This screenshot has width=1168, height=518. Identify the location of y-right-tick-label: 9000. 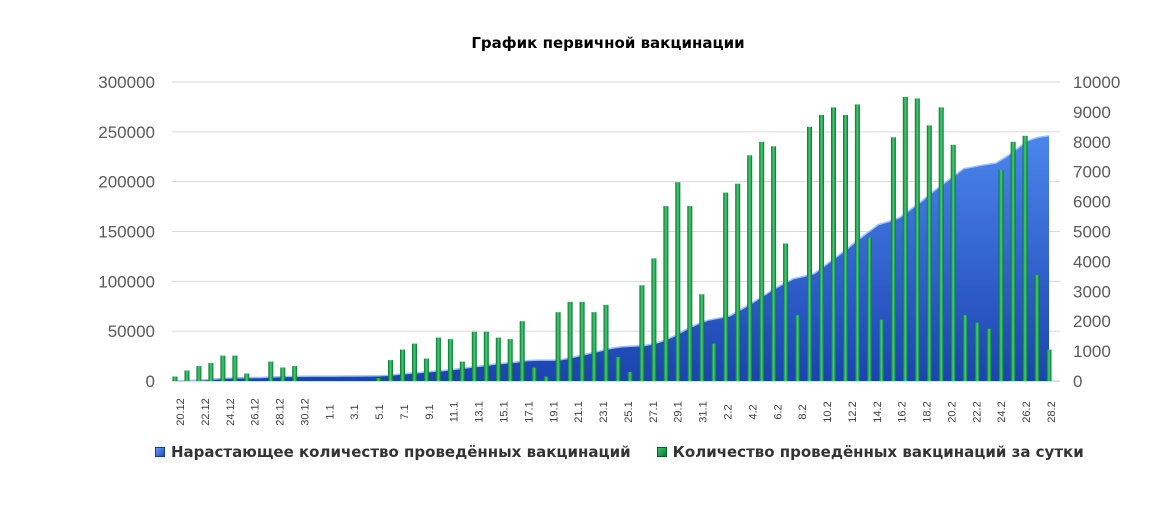
(1092, 112).